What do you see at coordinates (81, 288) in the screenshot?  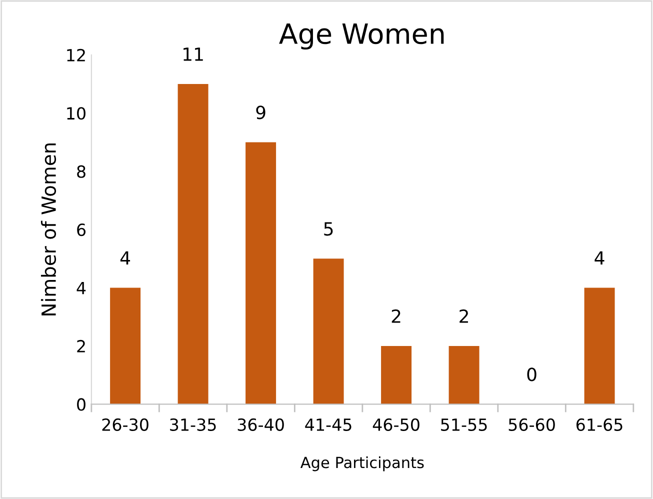 I see `y-tick-label: 4` at bounding box center [81, 288].